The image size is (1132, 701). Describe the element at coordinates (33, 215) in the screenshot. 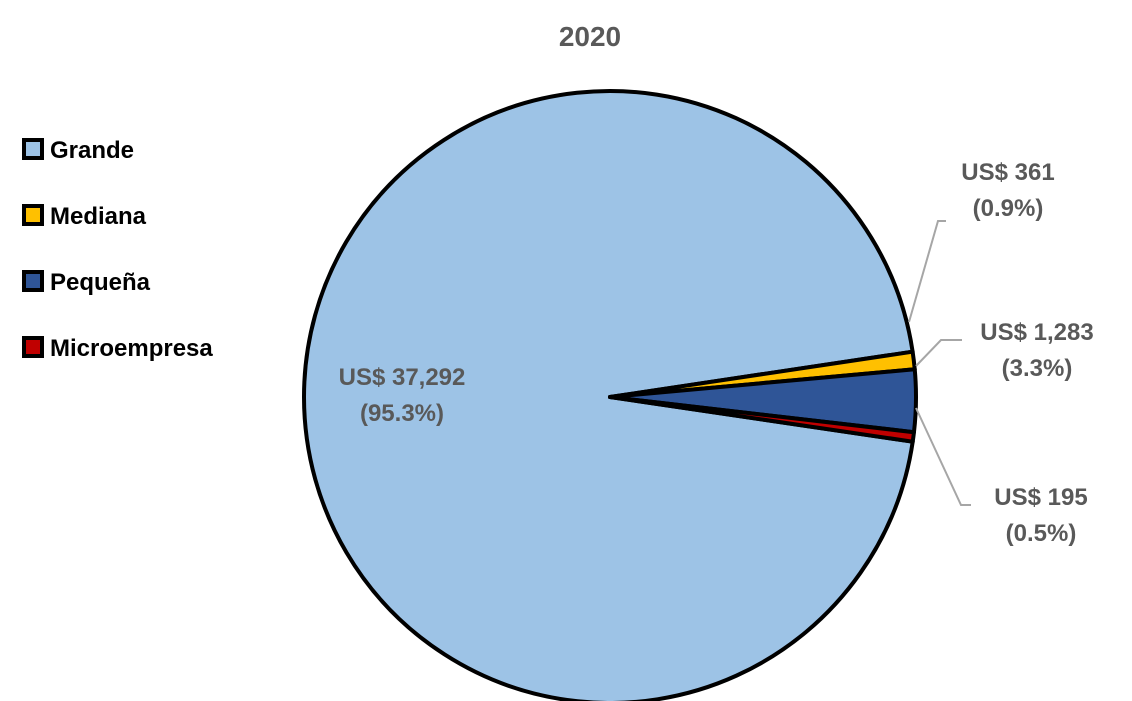

I see `legend-swatch-mediana` at that location.